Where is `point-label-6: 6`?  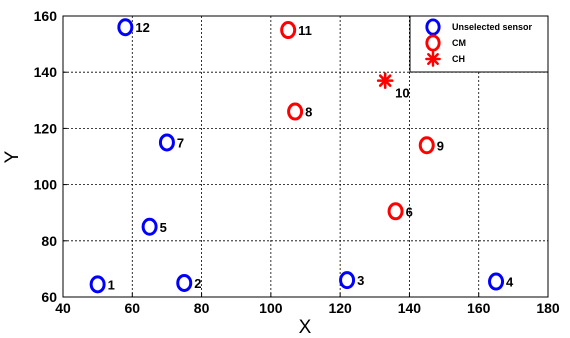 point-label-6: 6 is located at coordinates (409, 211).